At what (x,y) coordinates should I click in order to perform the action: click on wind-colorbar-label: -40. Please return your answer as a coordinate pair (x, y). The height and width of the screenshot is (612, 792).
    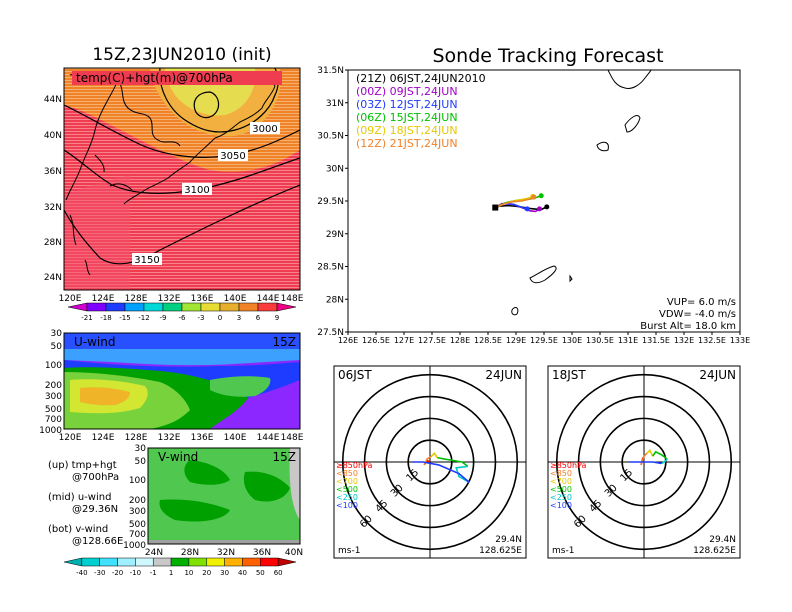
    Looking at the image, I should click on (81, 573).